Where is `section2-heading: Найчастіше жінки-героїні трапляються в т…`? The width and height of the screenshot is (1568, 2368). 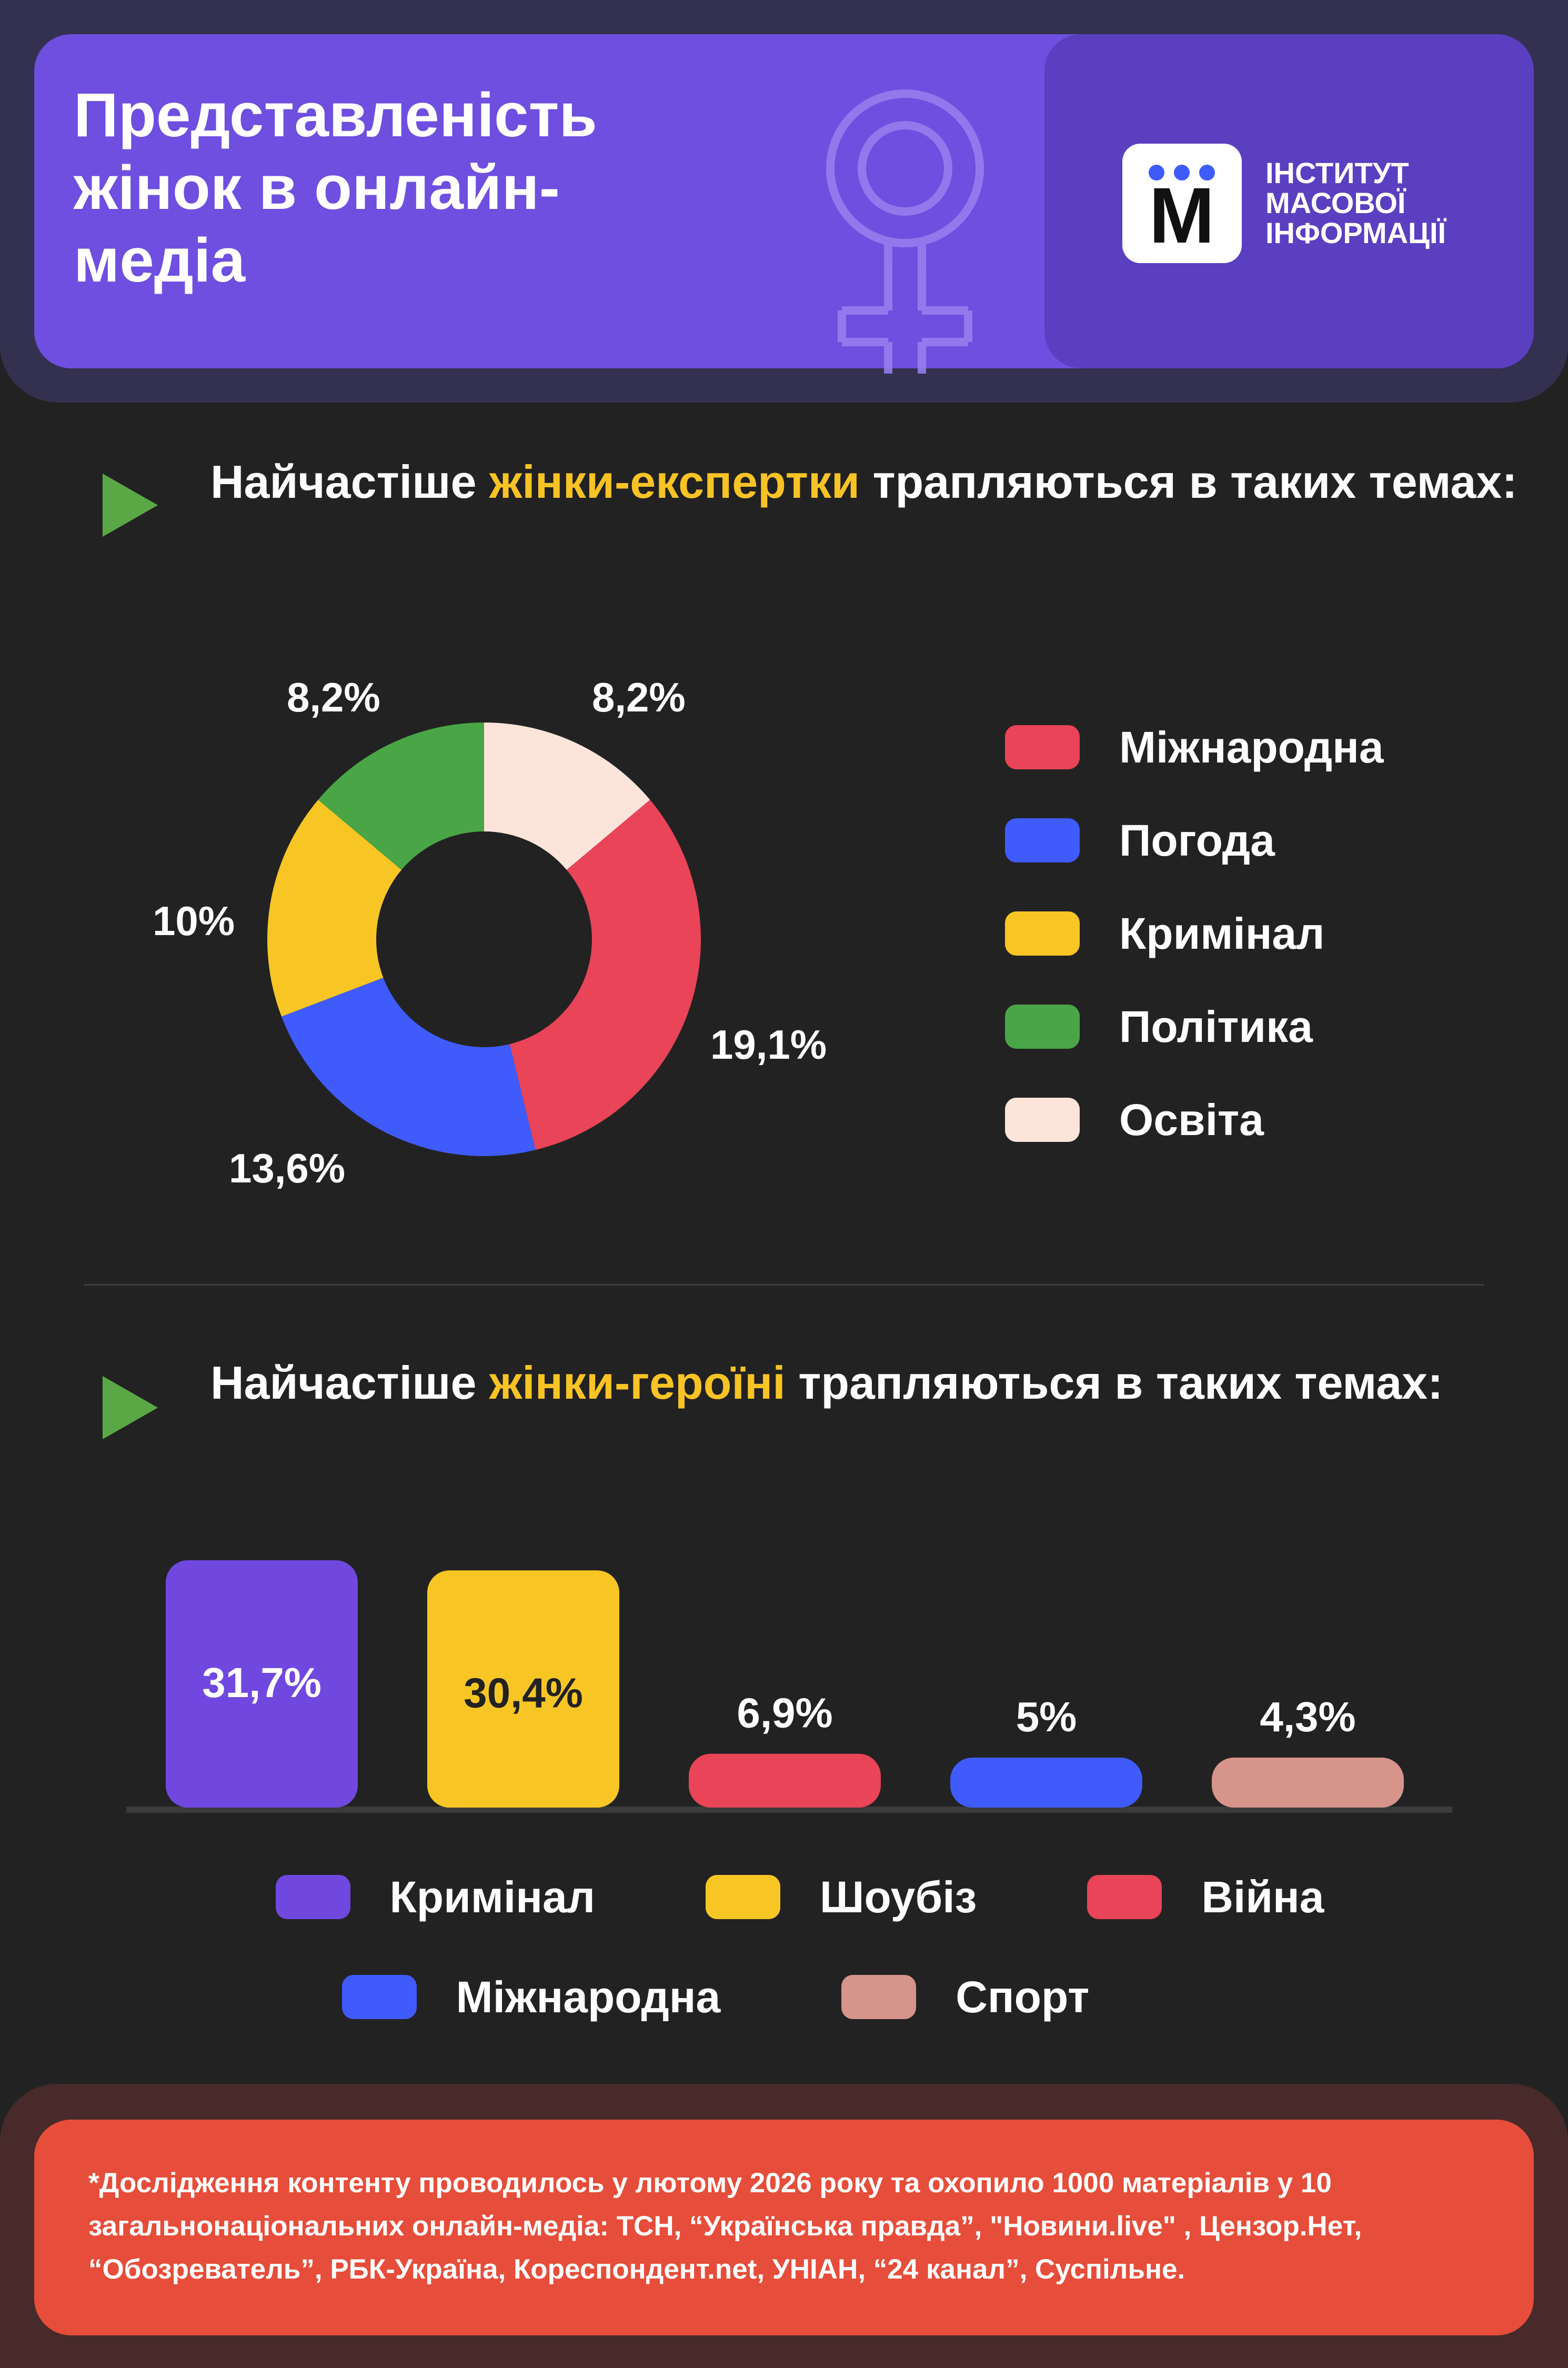
section2-heading: Найчастіше жінки-героїні трапляються в т… is located at coordinates (826, 1383).